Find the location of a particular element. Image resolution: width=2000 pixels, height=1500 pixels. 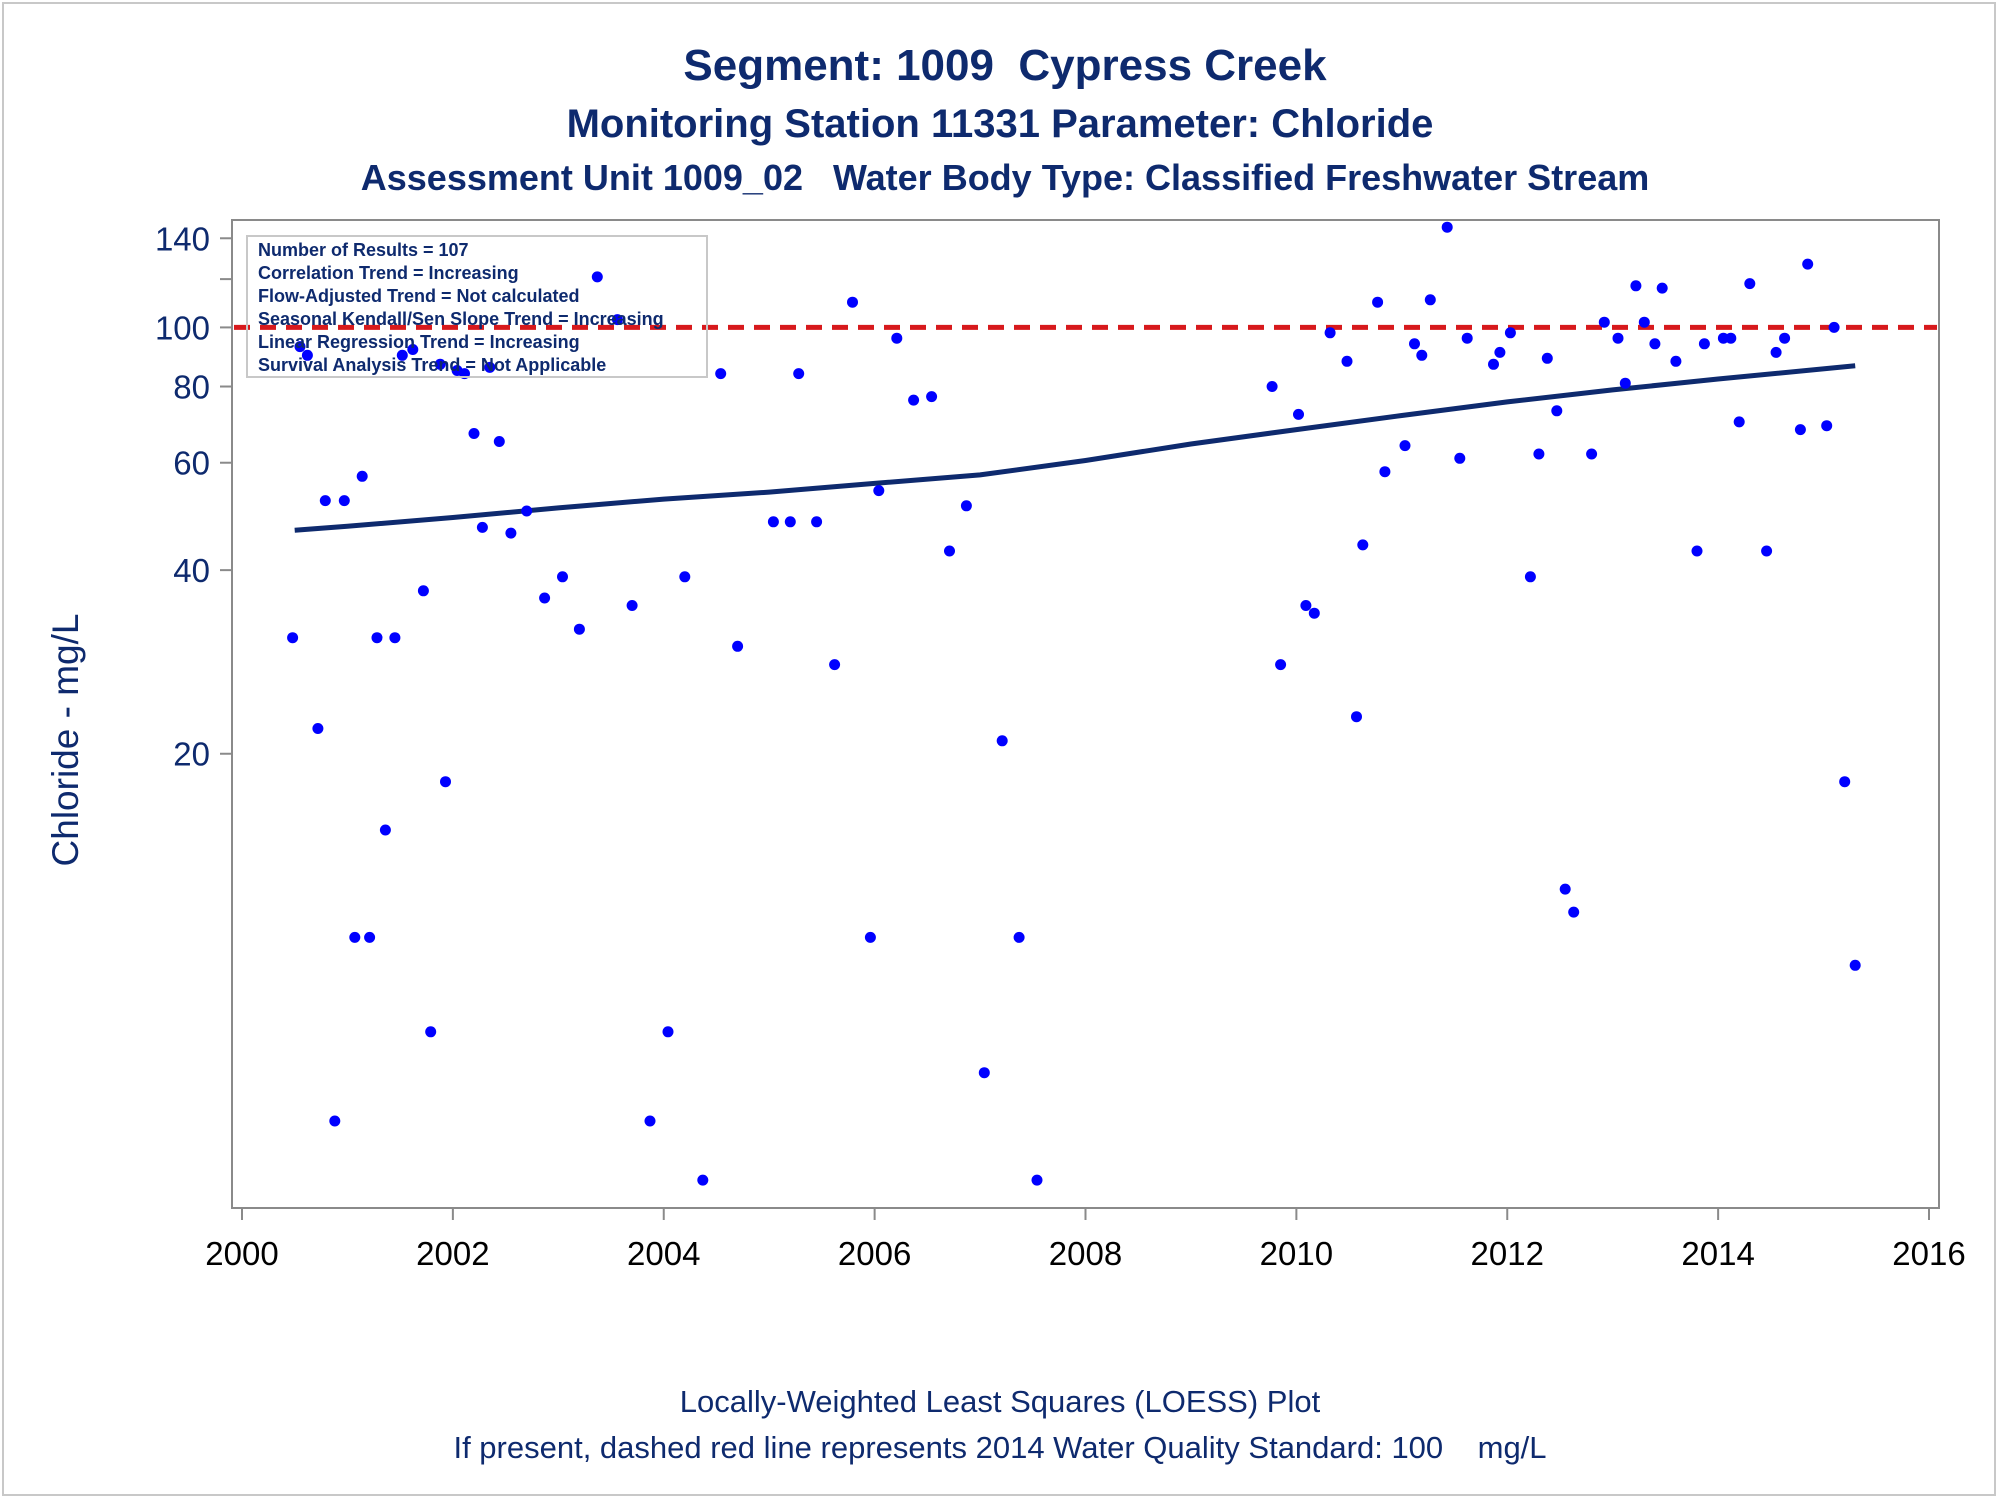

x-tick-label: 2002 is located at coordinates (452, 1253).